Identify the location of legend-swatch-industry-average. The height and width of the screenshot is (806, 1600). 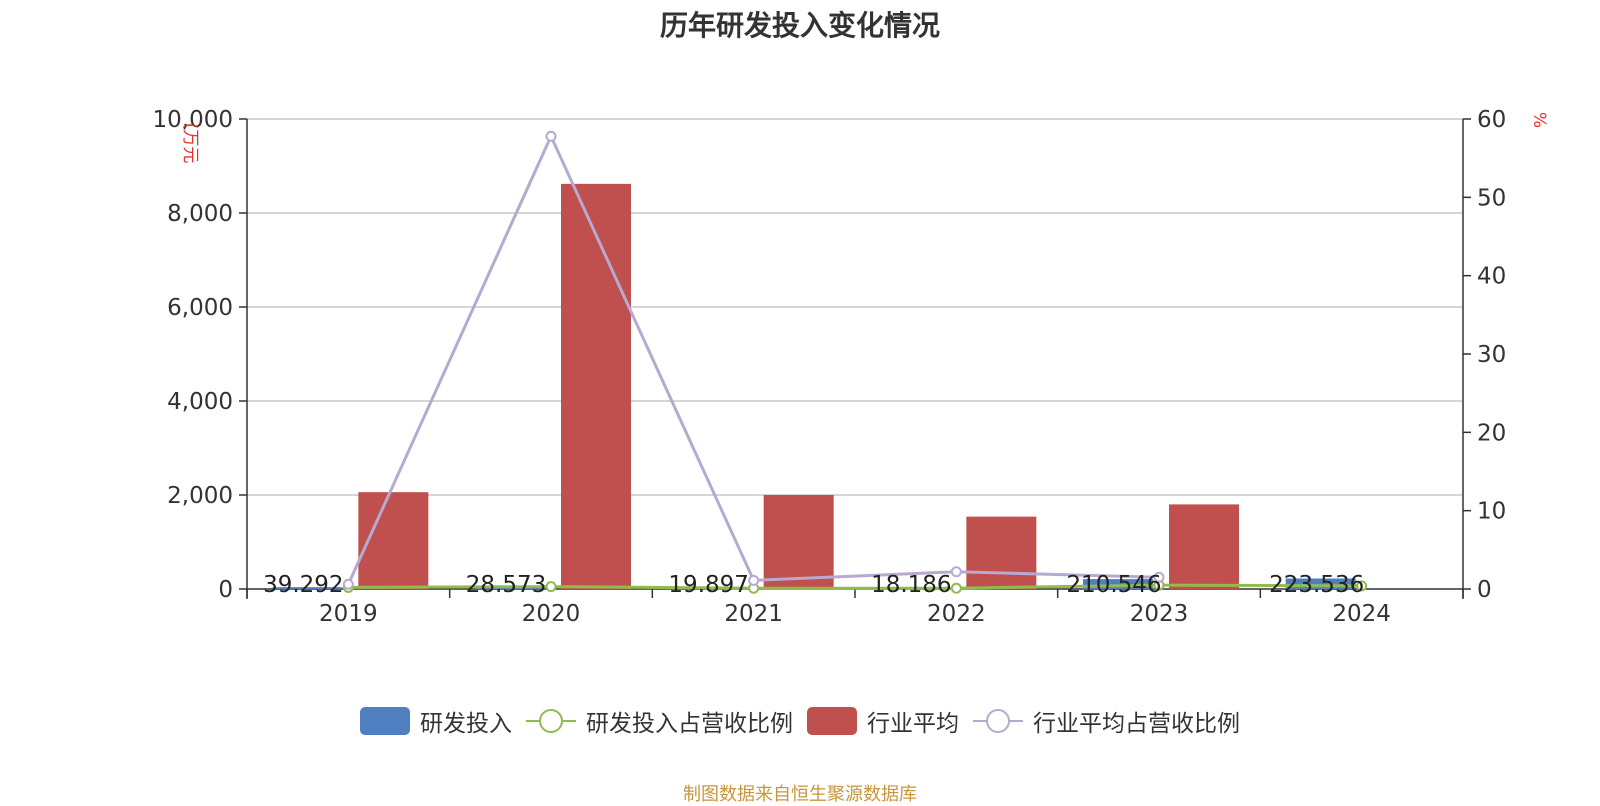
(832, 721).